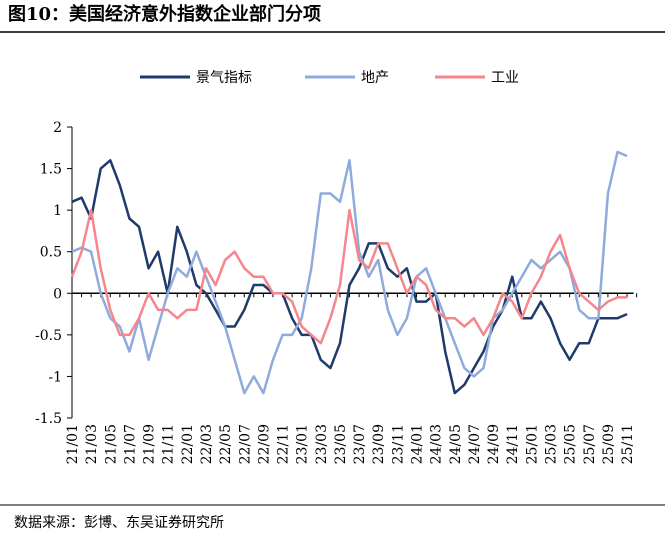 The height and width of the screenshot is (541, 665). What do you see at coordinates (398, 444) in the screenshot?
I see `x-tick-label: 23/11` at bounding box center [398, 444].